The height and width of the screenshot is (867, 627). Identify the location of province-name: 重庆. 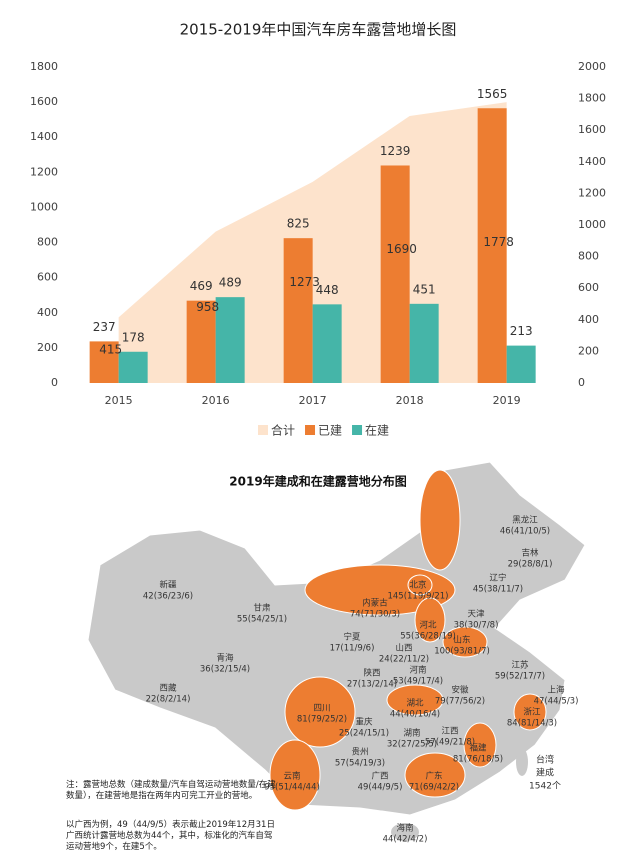
(364, 722).